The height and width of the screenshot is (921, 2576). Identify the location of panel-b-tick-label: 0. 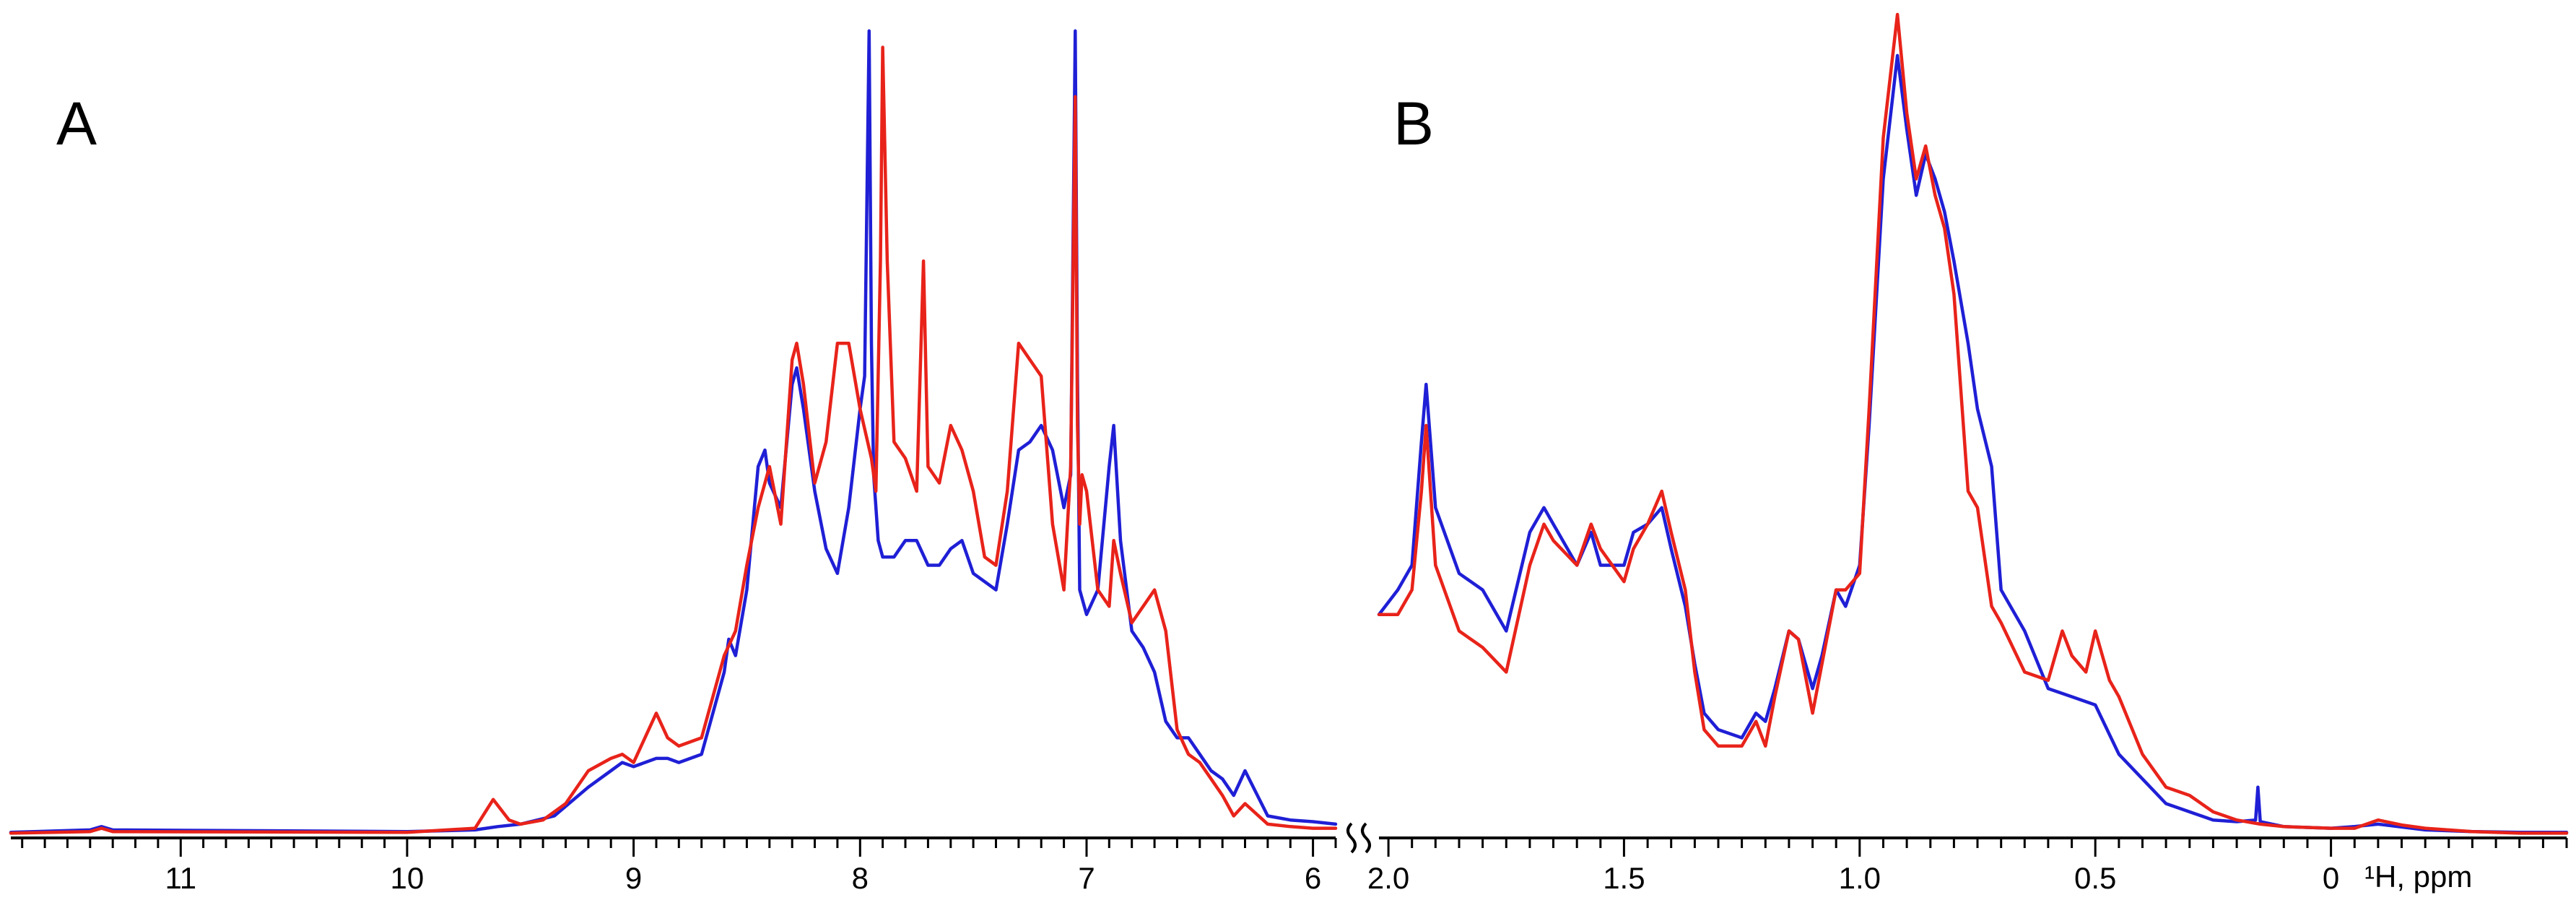
(2331, 878).